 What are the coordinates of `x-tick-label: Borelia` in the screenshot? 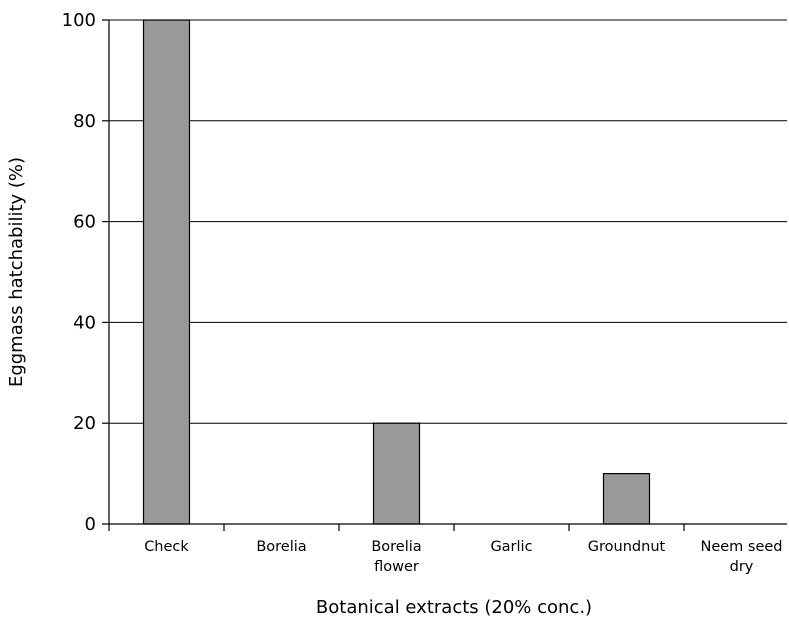 It's located at (281, 547).